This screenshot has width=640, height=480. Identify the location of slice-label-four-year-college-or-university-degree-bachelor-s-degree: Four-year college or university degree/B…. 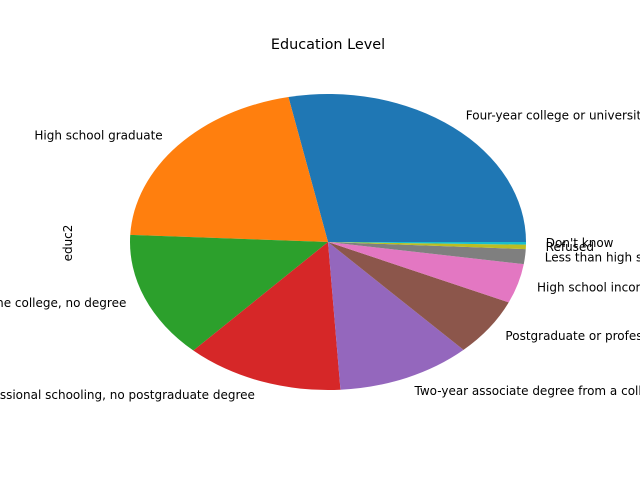
(553, 115).